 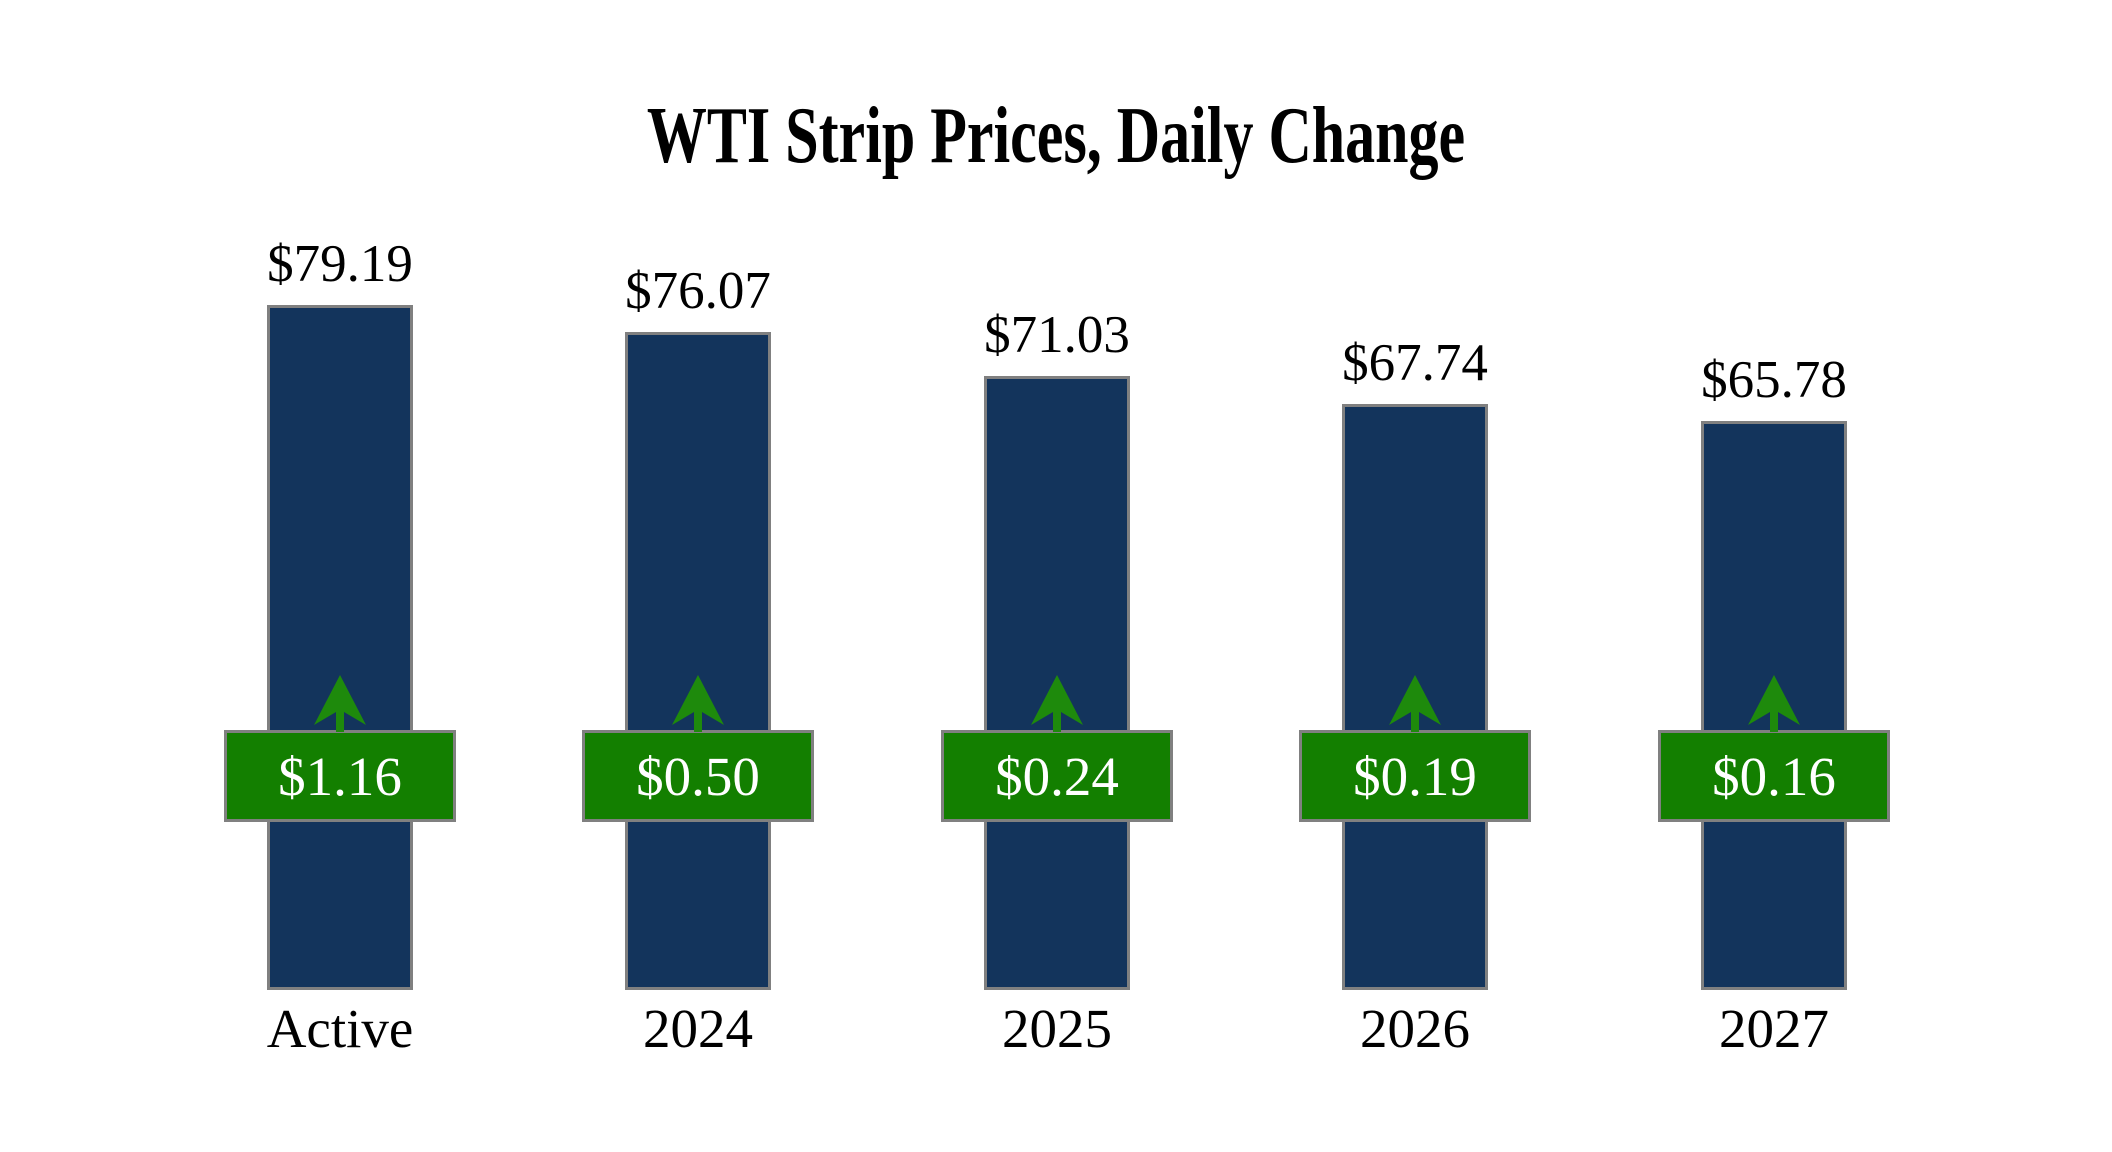 I want to click on category-label: Active, so click(x=340, y=1028).